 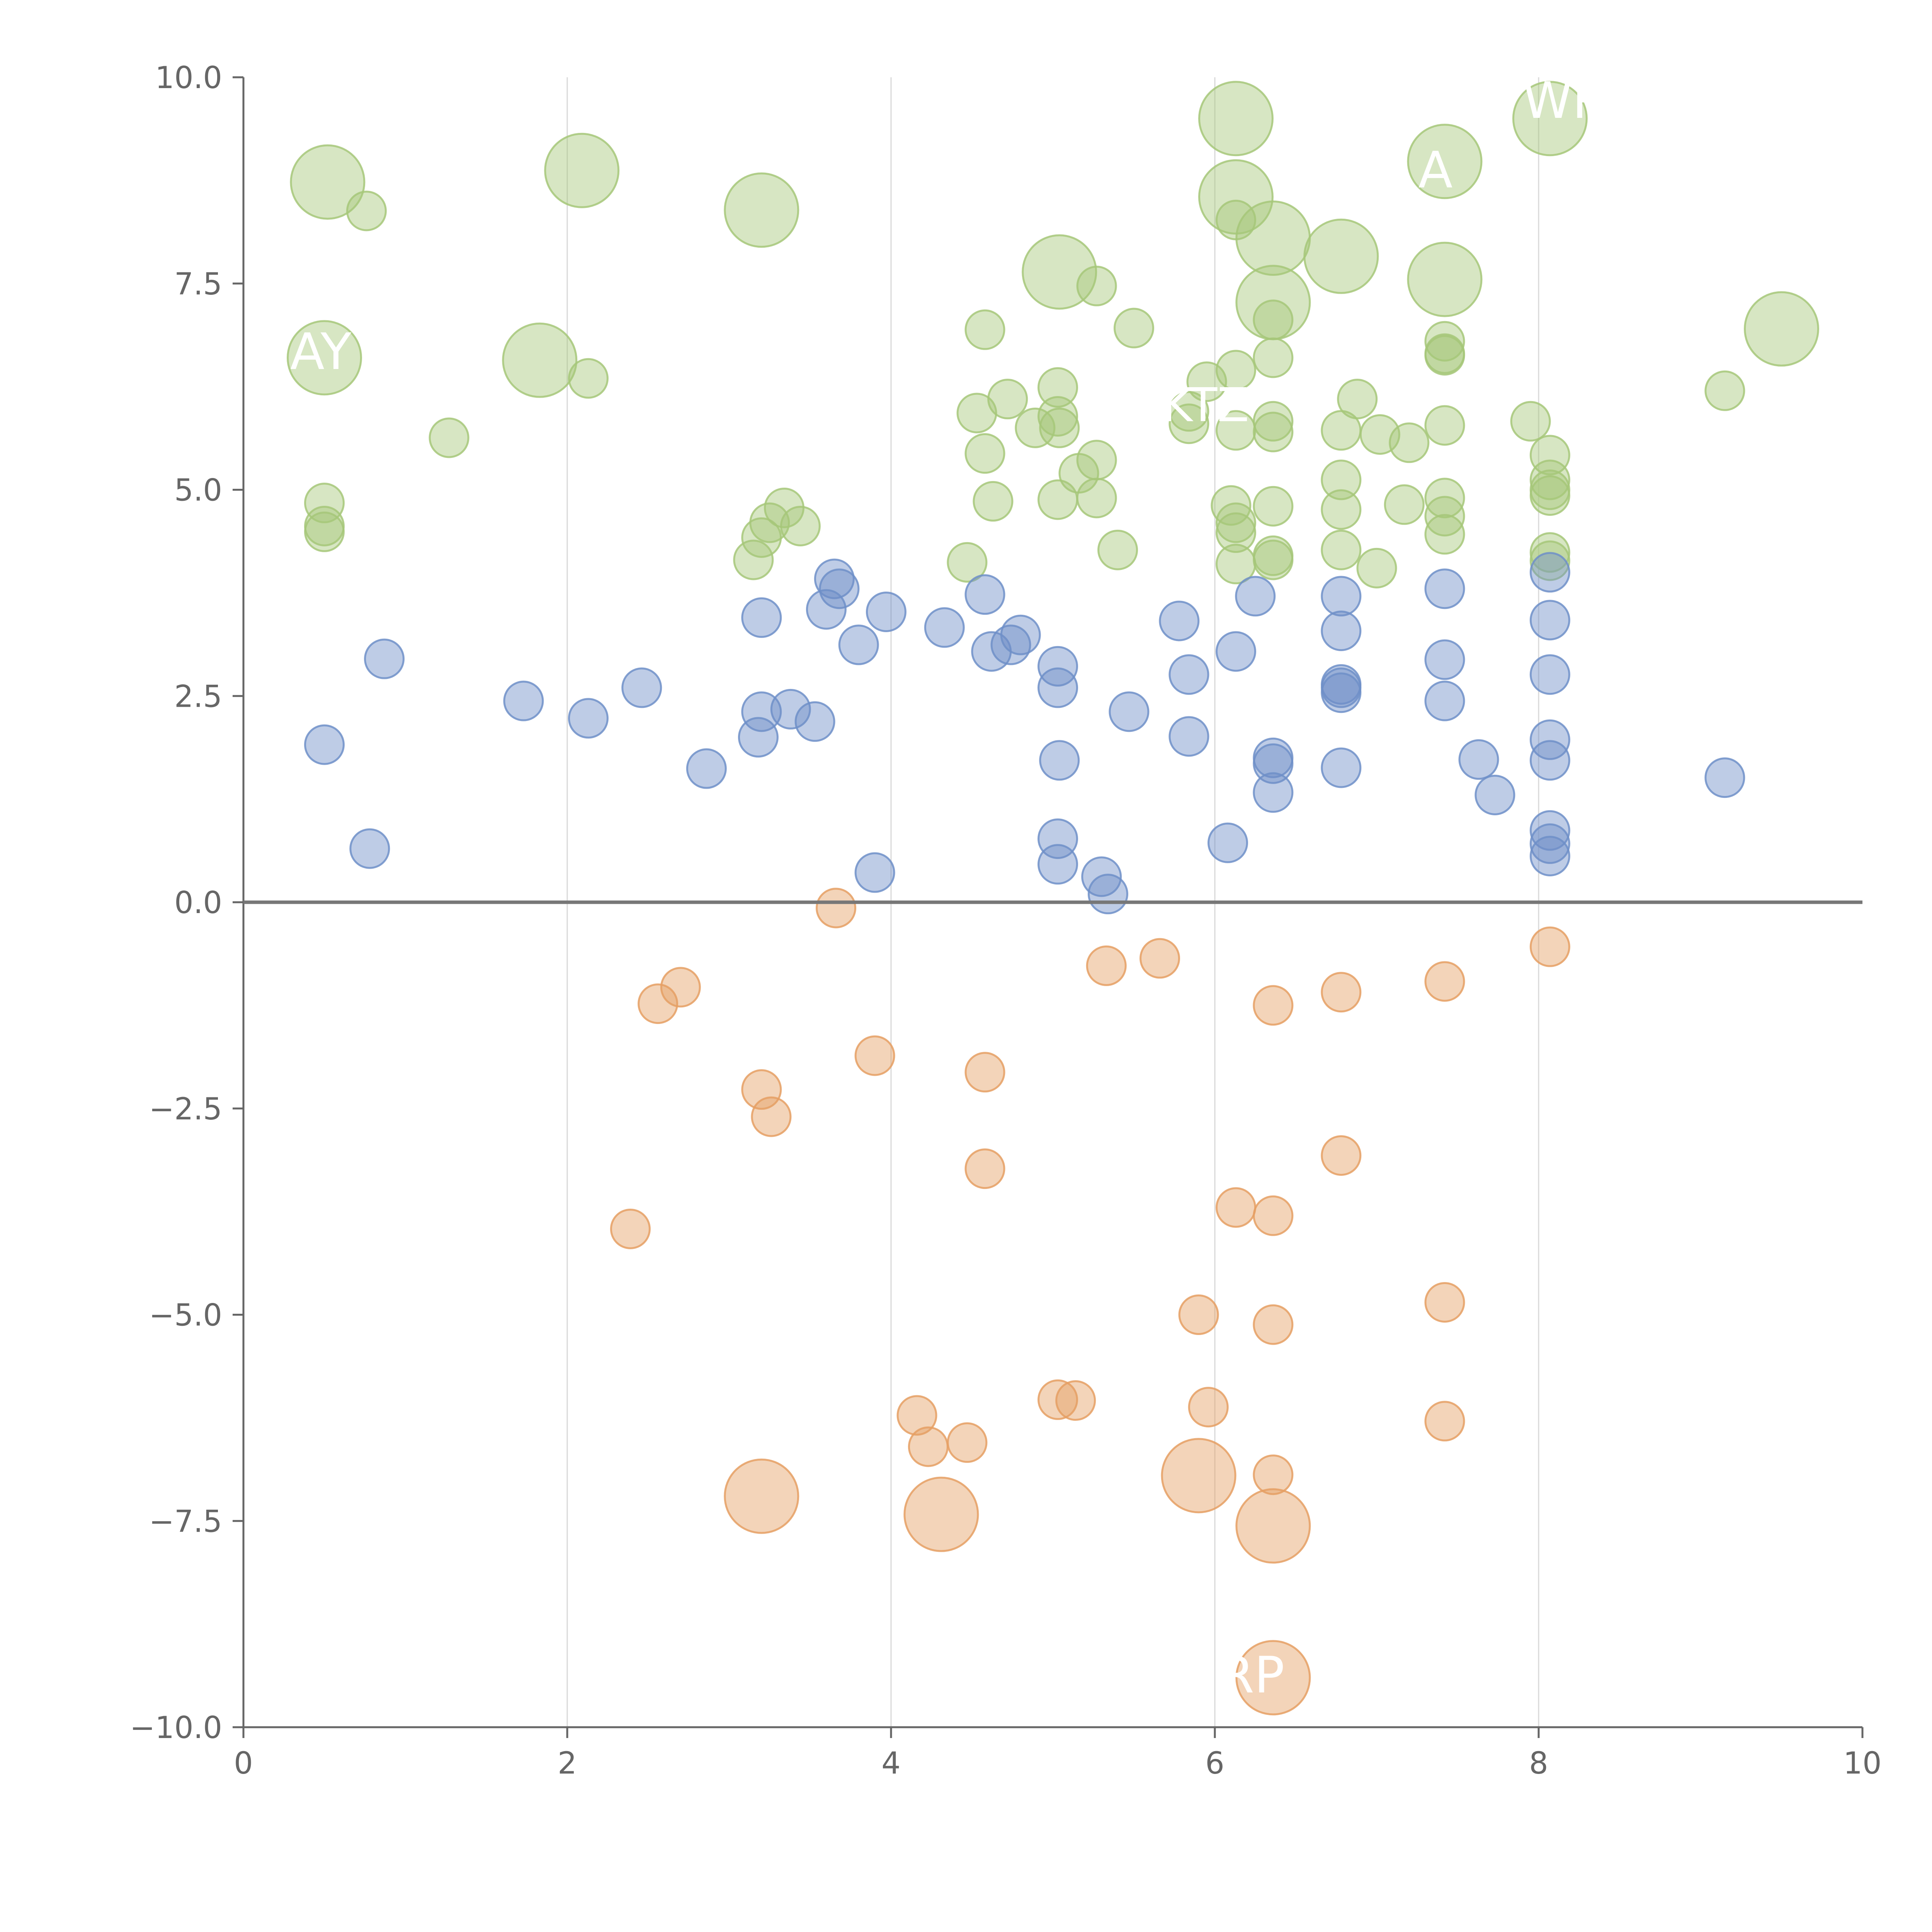 What do you see at coordinates (1435, 170) in the screenshot?
I see `bubble-label-a: A` at bounding box center [1435, 170].